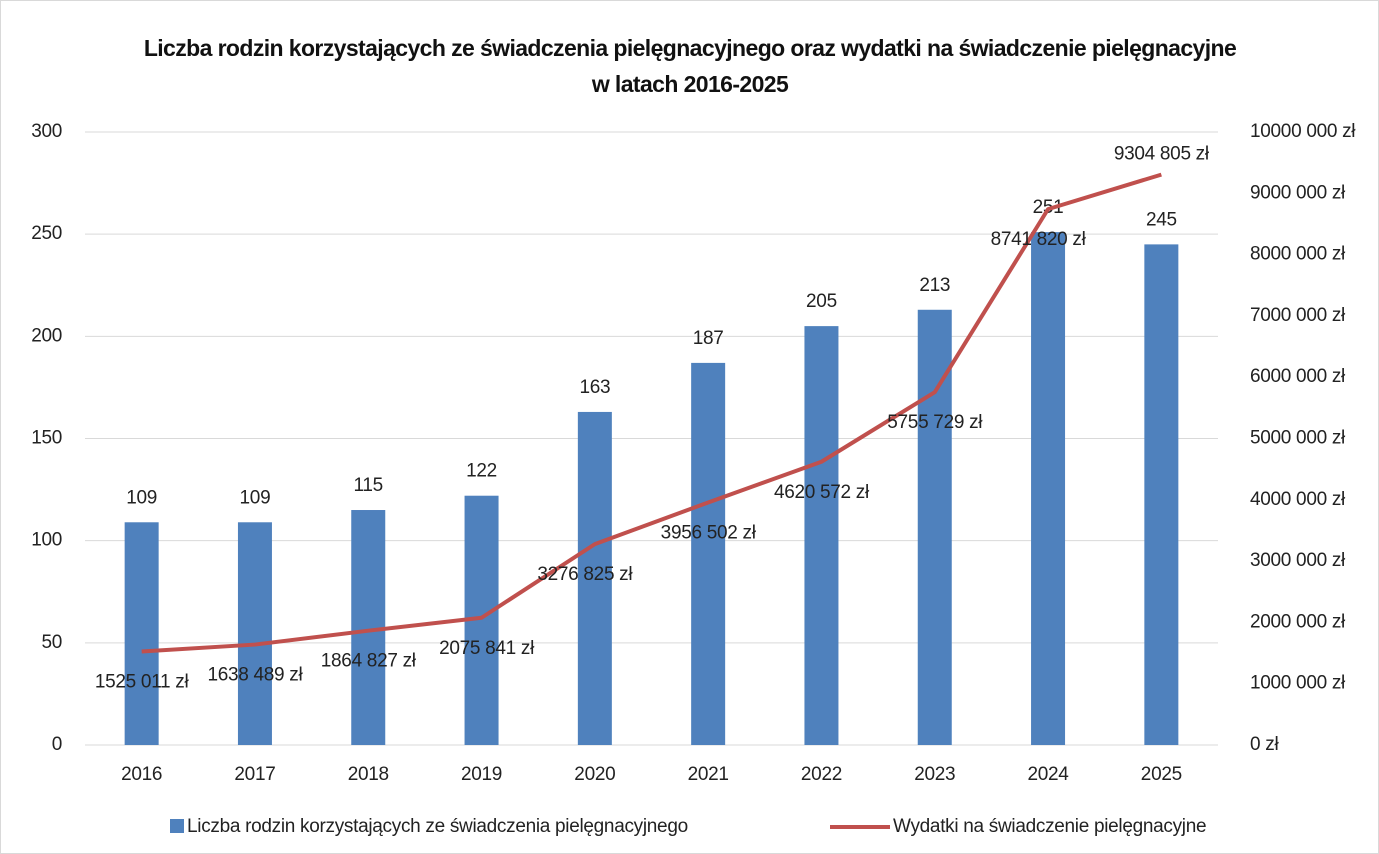 This screenshot has width=1379, height=854. Describe the element at coordinates (821, 774) in the screenshot. I see `x-tick-label: 2022` at that location.